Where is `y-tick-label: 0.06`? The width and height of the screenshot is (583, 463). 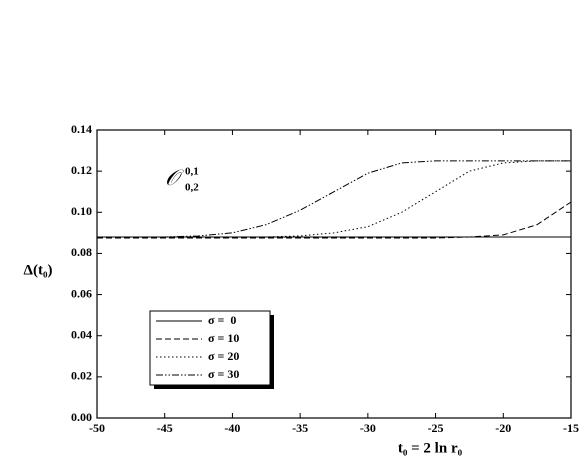 y-tick-label: 0.06 is located at coordinates (81, 293).